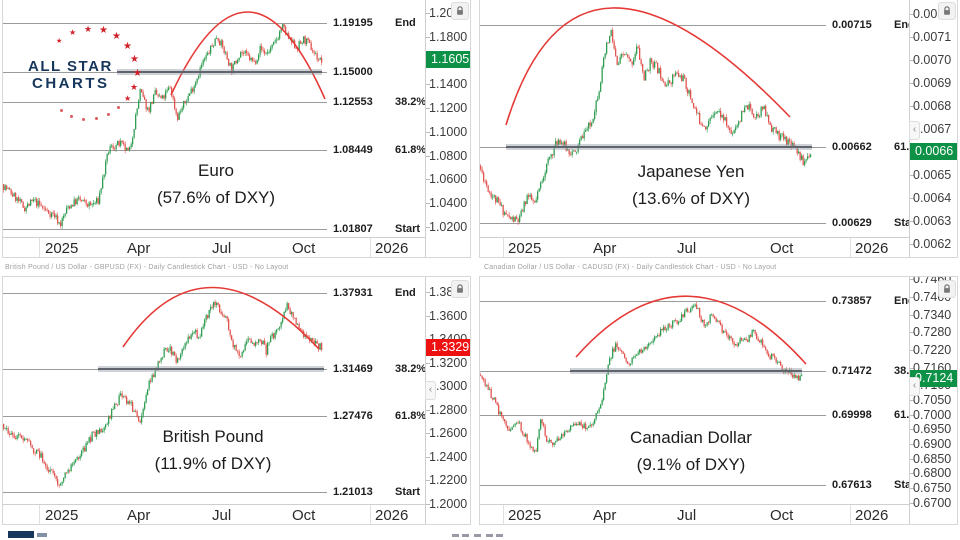 Image resolution: width=960 pixels, height=540 pixels. Describe the element at coordinates (691, 198) in the screenshot. I see `instrument-weight: (13.6% of DXY)` at that location.